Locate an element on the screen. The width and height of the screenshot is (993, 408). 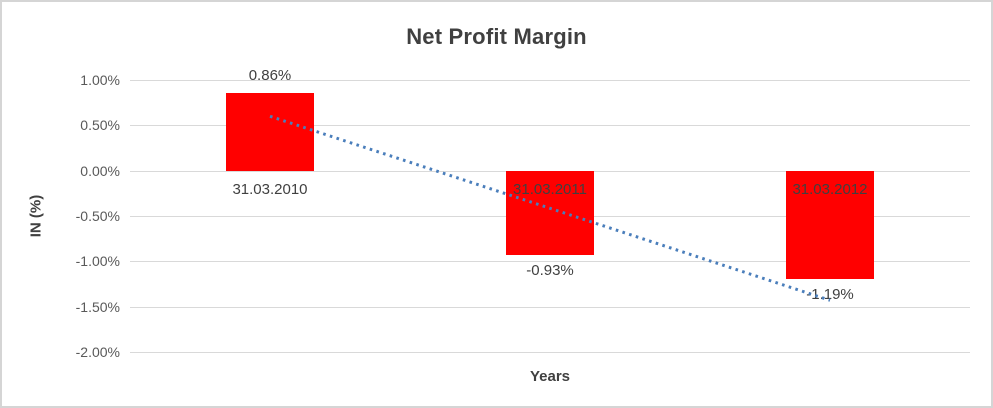
y-tick-label: -2.00% is located at coordinates (97, 352).